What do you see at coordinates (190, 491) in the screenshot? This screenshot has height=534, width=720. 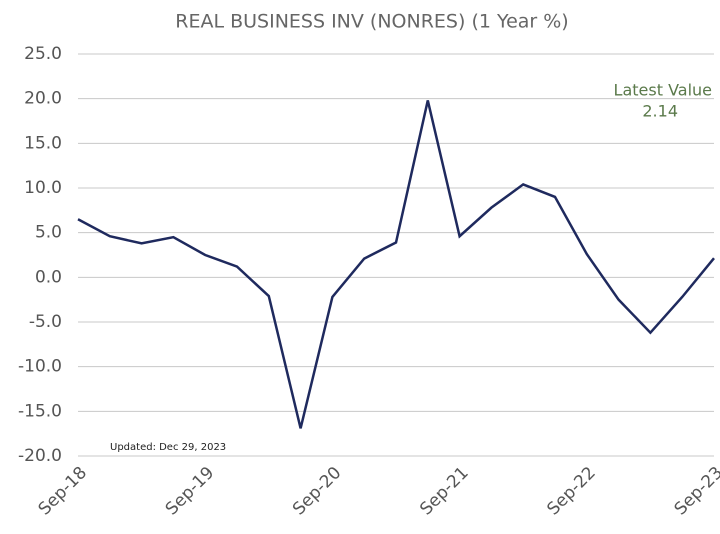 I see `x-tick-label: Sep-19` at bounding box center [190, 491].